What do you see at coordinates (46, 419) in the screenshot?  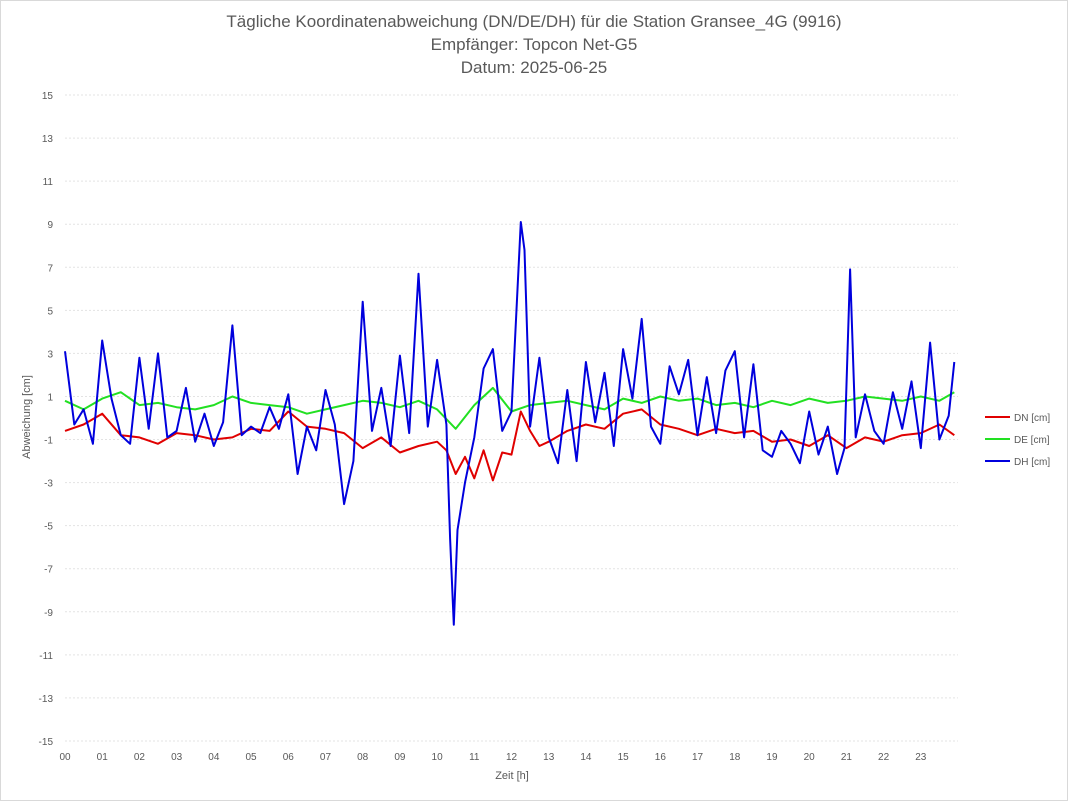 I see `y-tick-labels: 15 13 11 9 7 5 3 1 -1 -3 -5 -7 -9 -11 -13 -15` at bounding box center [46, 419].